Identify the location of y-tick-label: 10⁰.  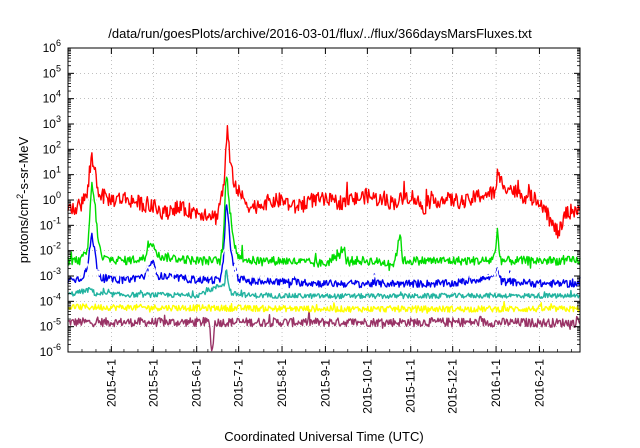
(52, 198).